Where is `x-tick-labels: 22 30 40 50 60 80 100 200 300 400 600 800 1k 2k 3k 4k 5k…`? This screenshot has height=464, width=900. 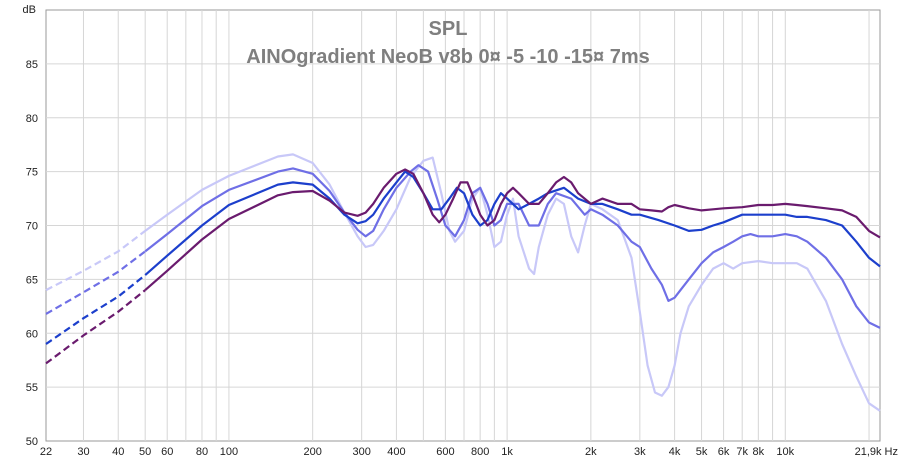 x-tick-labels: 22 30 40 50 60 80 100 200 300 400 600 800 1k 2k 3k 4k 5k… is located at coordinates (469, 452).